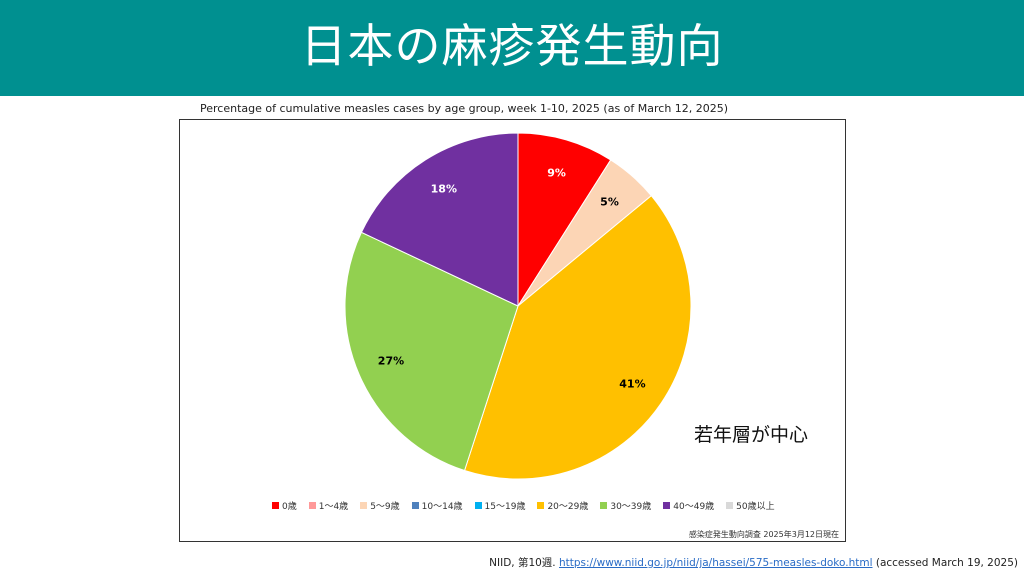 The image size is (1024, 576). I want to click on legend-label: 30～39歳, so click(631, 507).